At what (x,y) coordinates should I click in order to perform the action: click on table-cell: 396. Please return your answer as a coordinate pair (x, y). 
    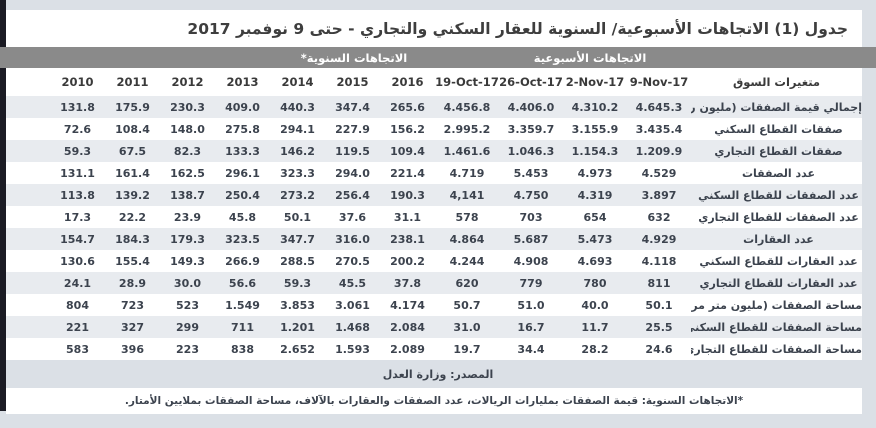
    Looking at the image, I should click on (132, 349).